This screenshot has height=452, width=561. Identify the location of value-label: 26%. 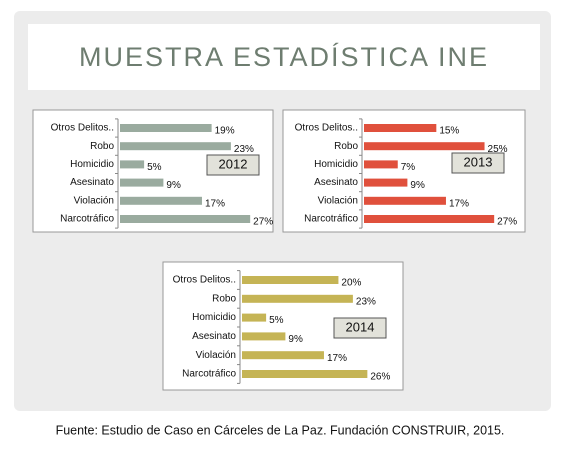
(380, 377).